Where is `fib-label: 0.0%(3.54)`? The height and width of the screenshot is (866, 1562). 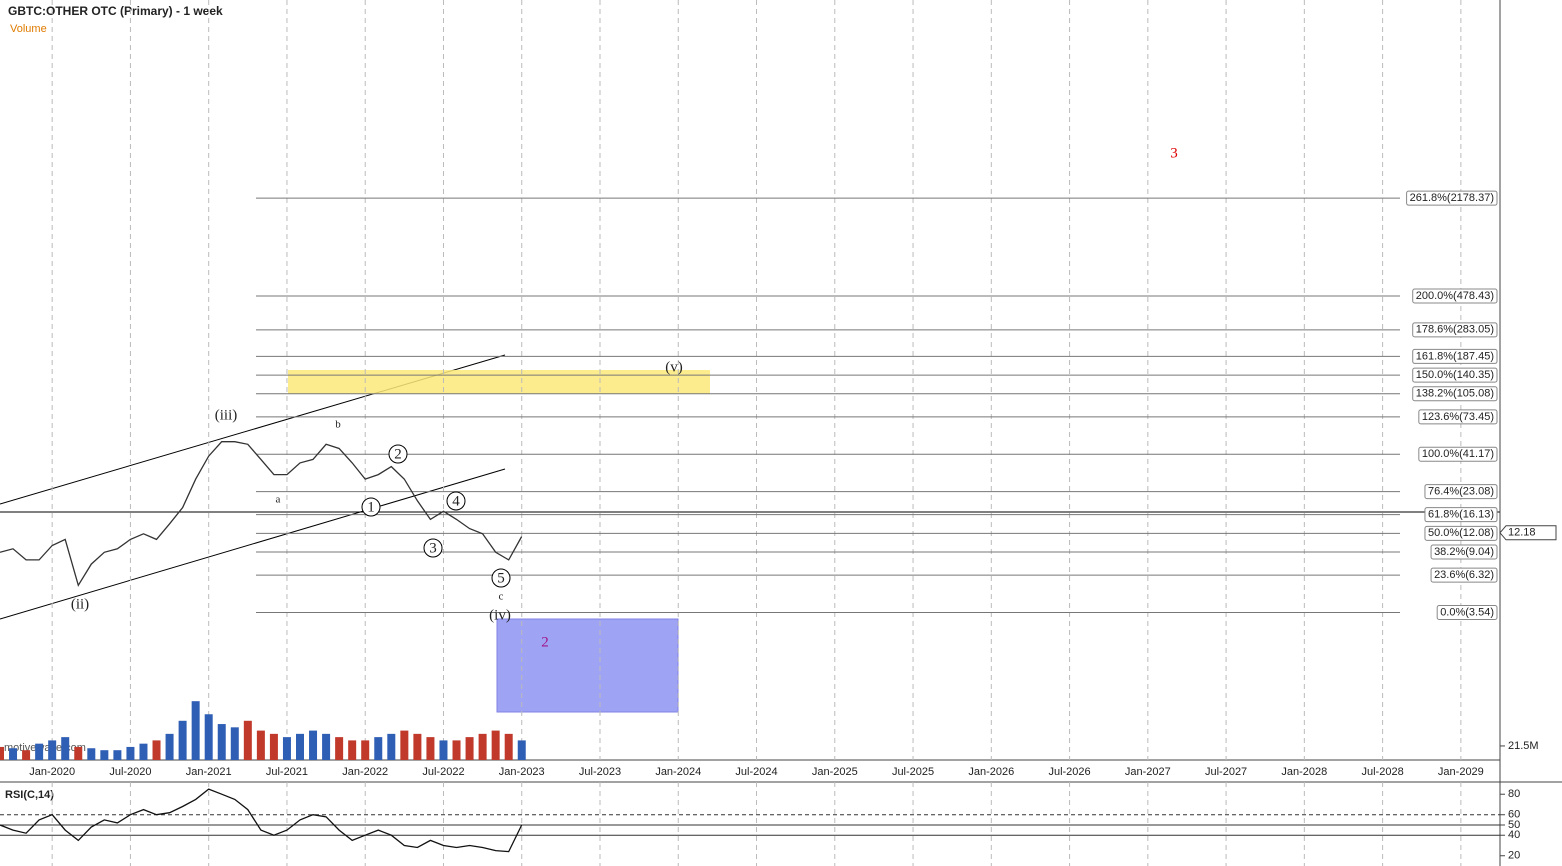 fib-label: 0.0%(3.54) is located at coordinates (1467, 612).